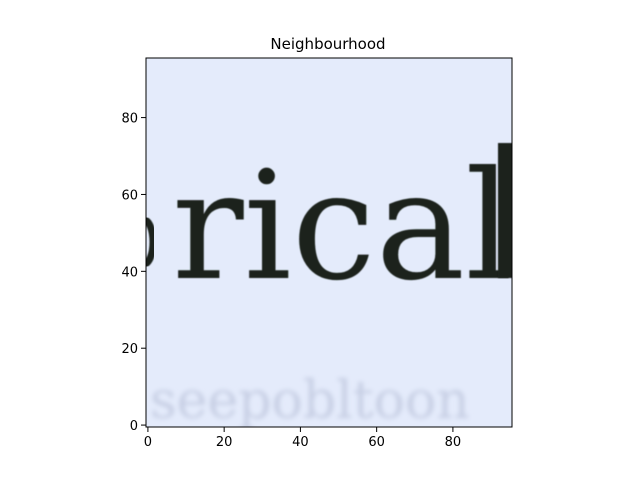 Image resolution: width=640 pixels, height=480 pixels. What do you see at coordinates (505, 210) in the screenshot?
I see `partial-glyph-right` at bounding box center [505, 210].